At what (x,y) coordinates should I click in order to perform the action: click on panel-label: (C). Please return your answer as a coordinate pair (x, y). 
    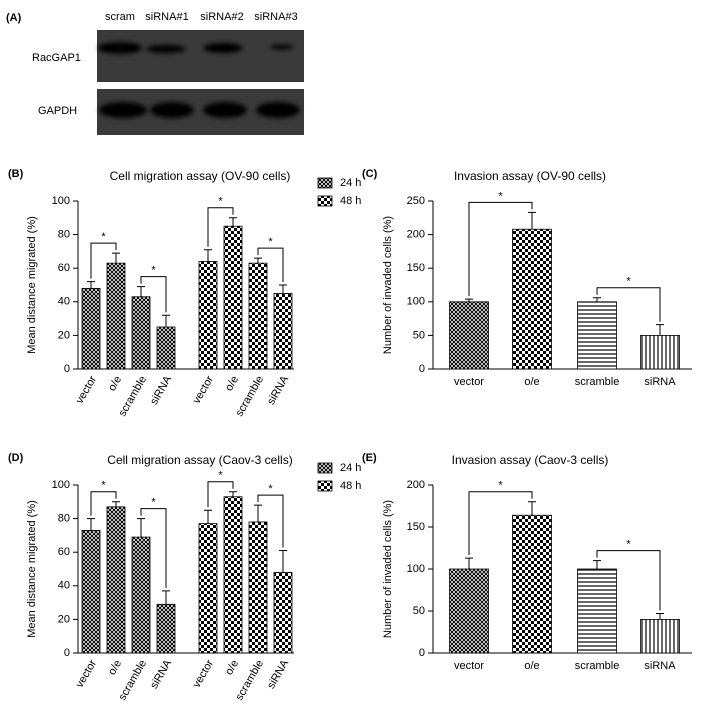
    Looking at the image, I should click on (370, 174).